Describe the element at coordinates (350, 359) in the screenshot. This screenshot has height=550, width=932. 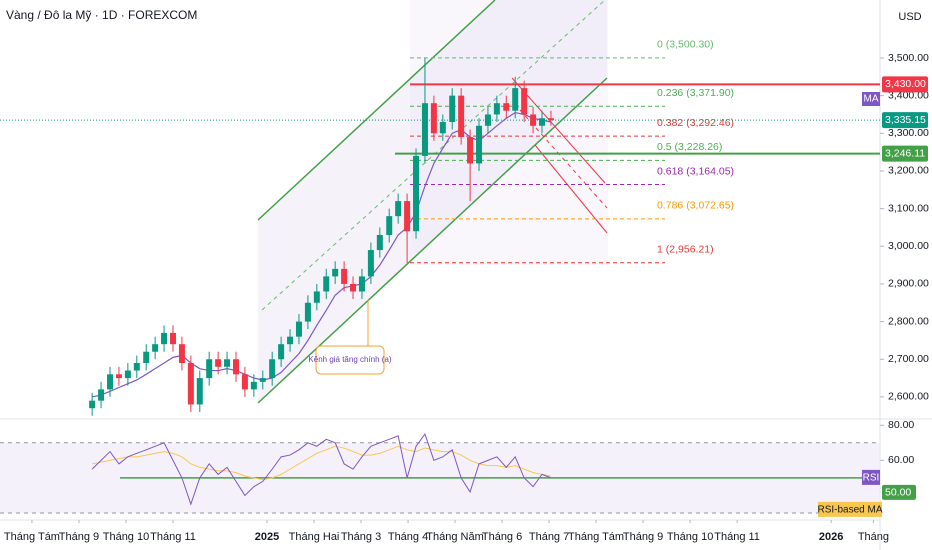
I see `annotation: Kênh giá tăng chính (a)` at that location.